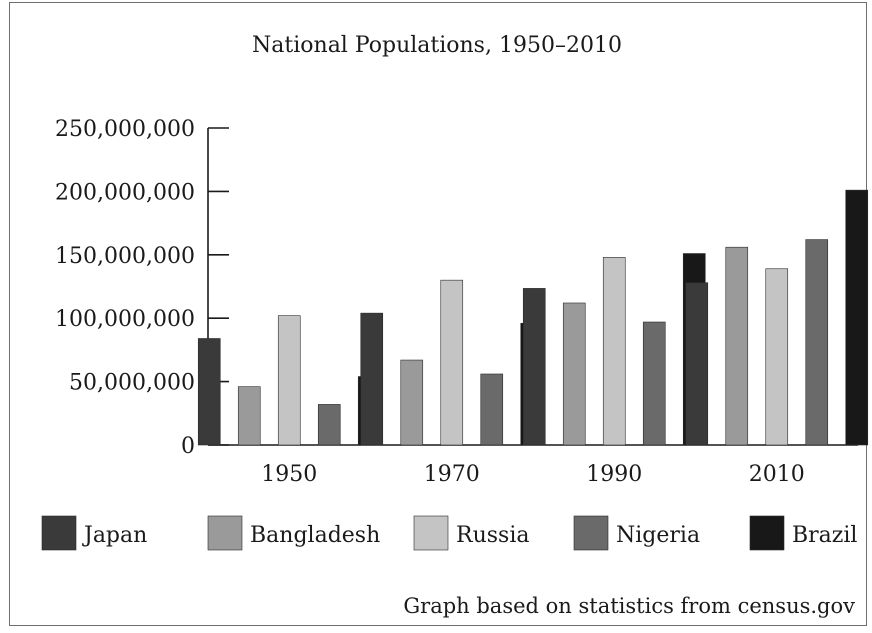 The width and height of the screenshot is (872, 633). What do you see at coordinates (59, 533) in the screenshot?
I see `legend-swatch-japan` at bounding box center [59, 533].